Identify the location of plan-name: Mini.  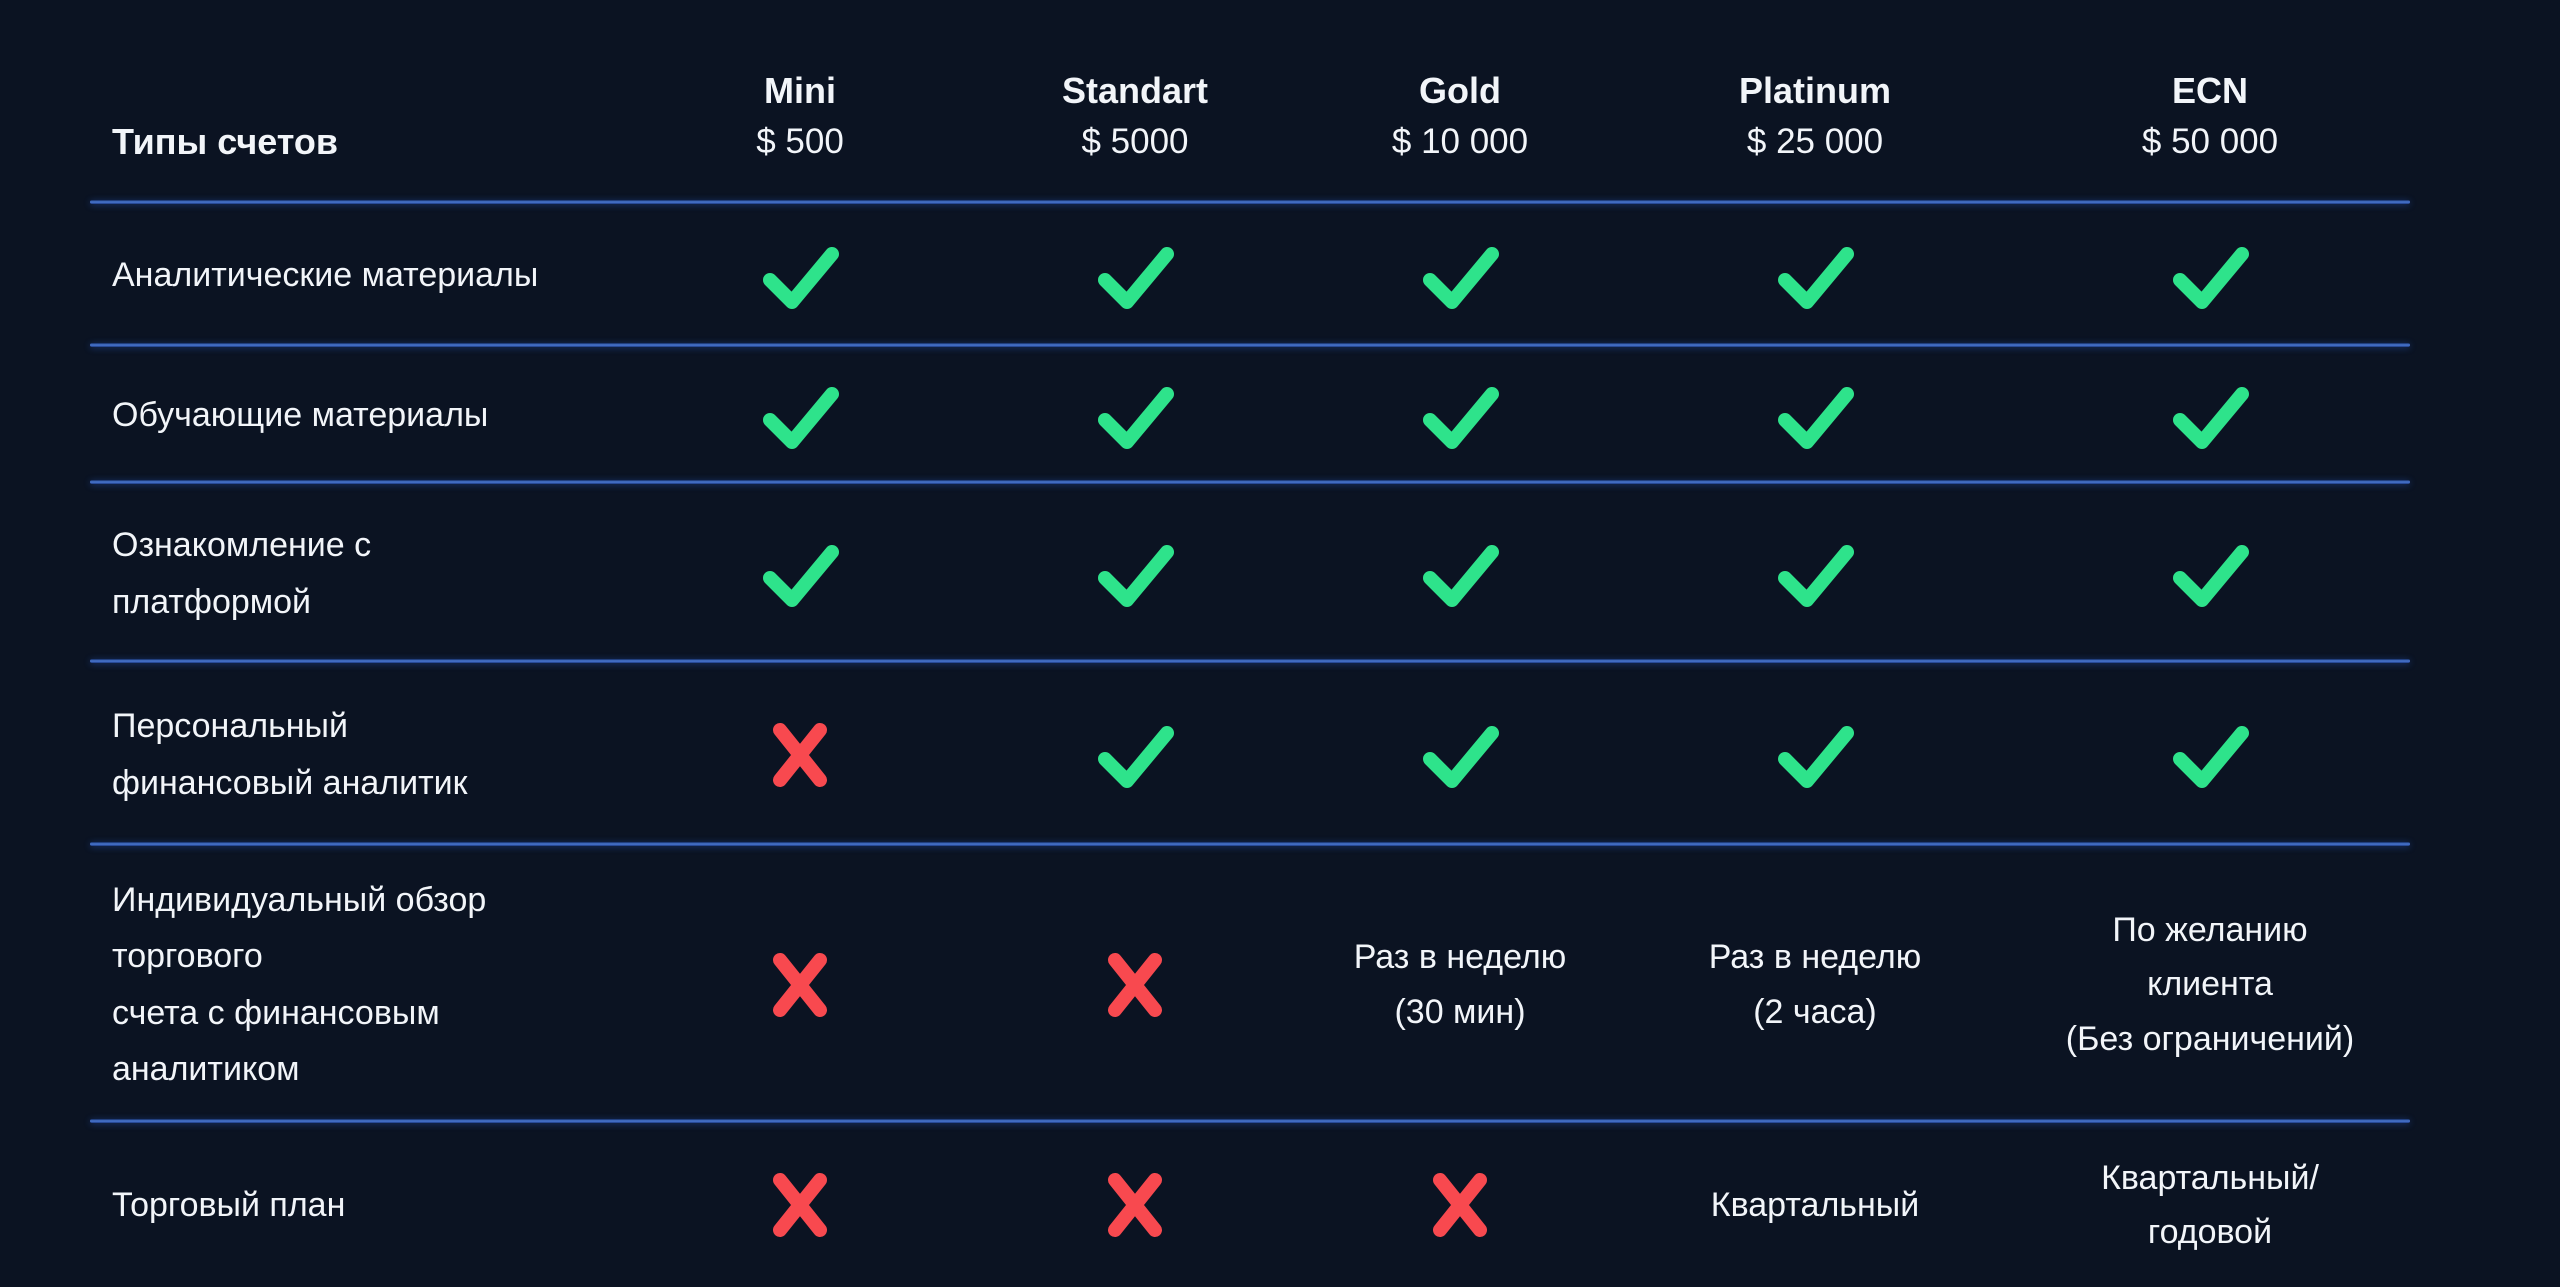
(800, 91).